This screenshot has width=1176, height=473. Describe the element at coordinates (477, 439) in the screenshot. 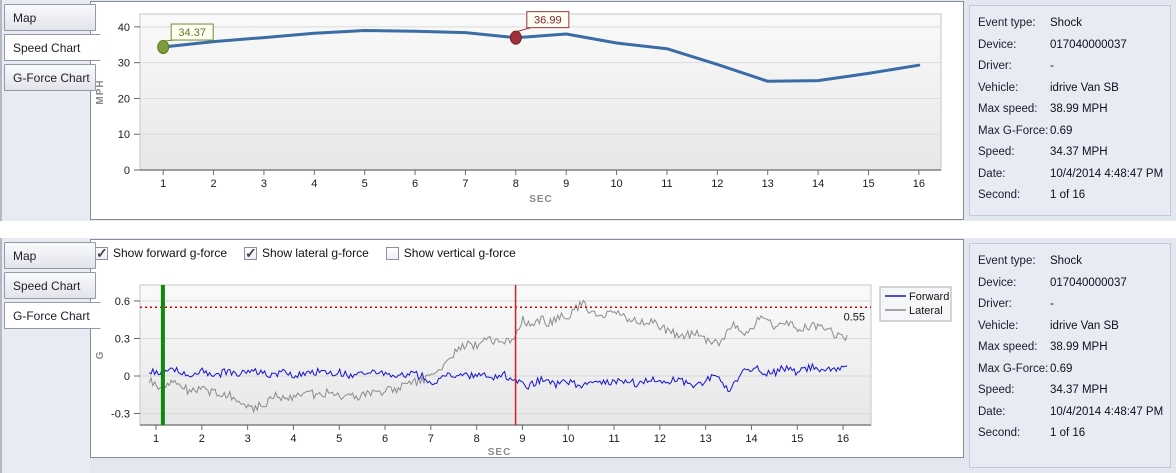

I see `x-tick-label: 8` at that location.